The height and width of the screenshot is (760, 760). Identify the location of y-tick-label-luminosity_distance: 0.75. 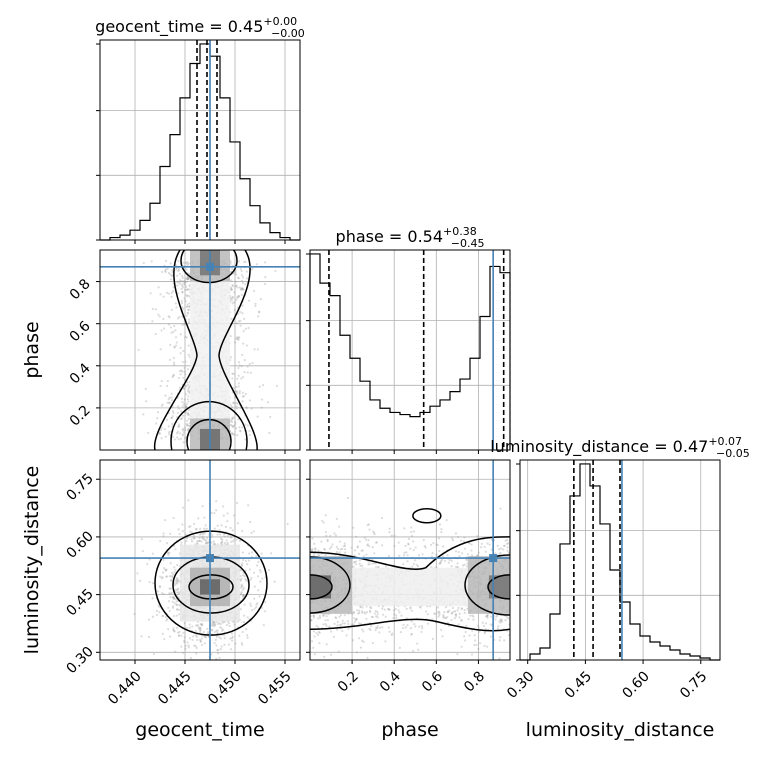
(80, 487).